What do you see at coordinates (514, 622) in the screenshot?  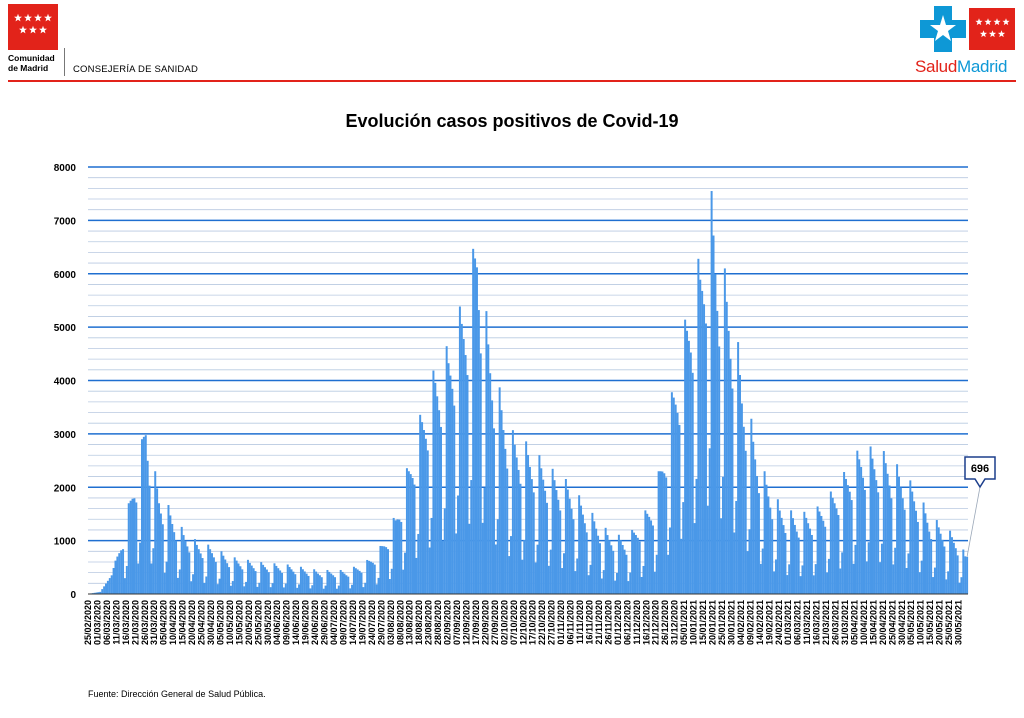 I see `x-tick-label: 07/10/2020` at bounding box center [514, 622].